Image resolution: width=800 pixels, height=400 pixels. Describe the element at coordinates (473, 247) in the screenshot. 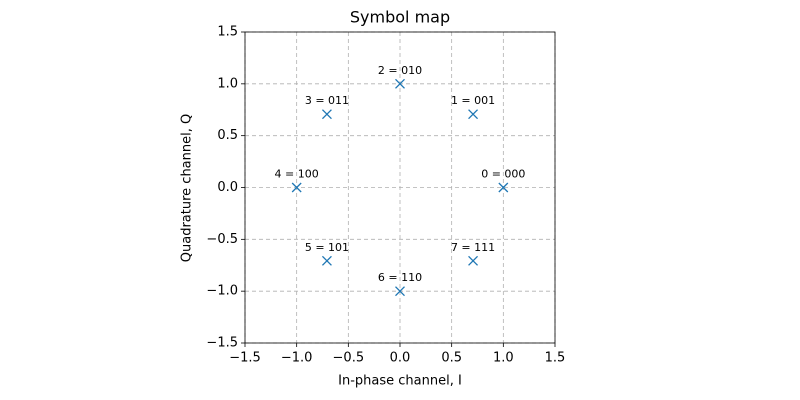

I see `point-label: 7 = 111` at that location.